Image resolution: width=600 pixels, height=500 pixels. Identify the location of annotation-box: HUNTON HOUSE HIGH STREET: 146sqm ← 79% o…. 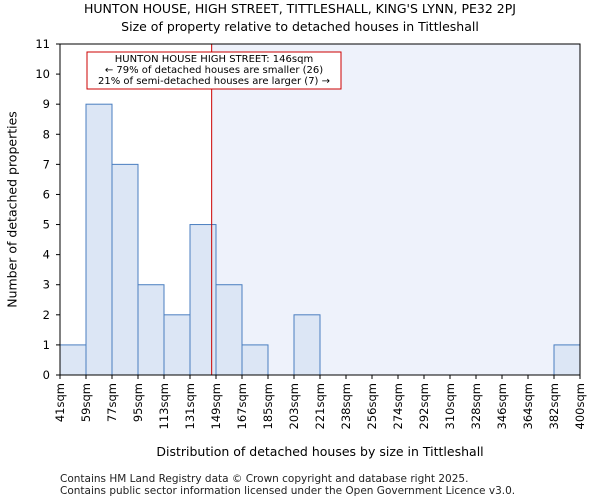
(214, 70).